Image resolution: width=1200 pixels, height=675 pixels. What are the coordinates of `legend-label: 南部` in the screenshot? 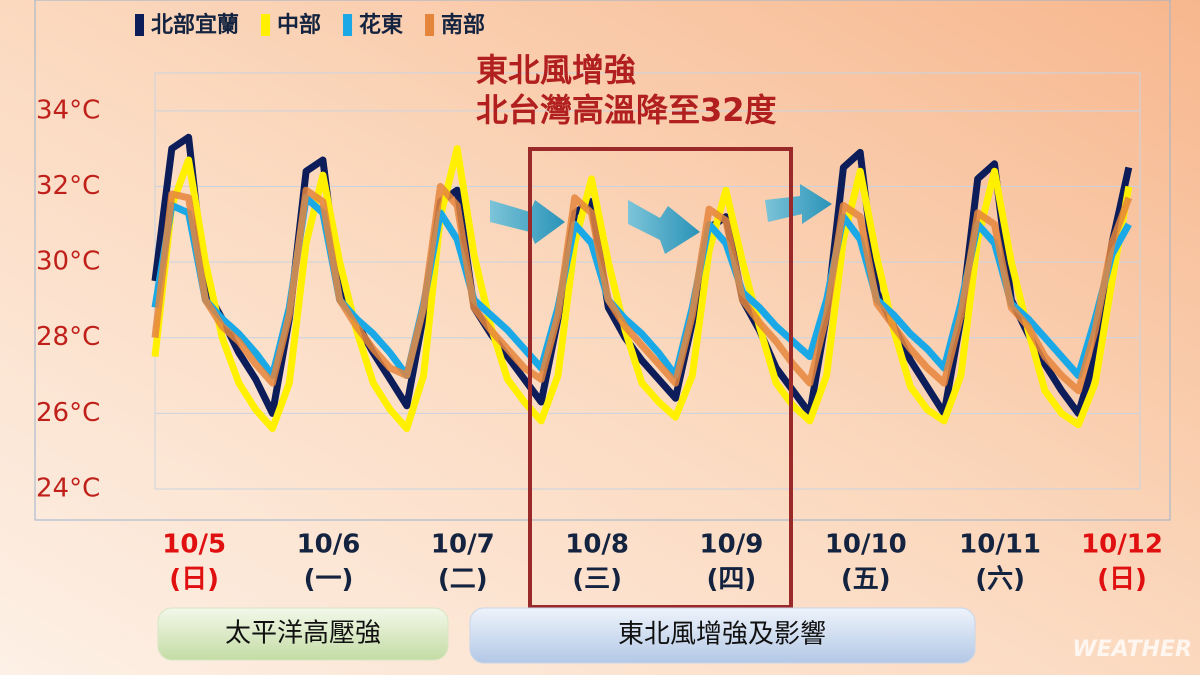 It's located at (463, 25).